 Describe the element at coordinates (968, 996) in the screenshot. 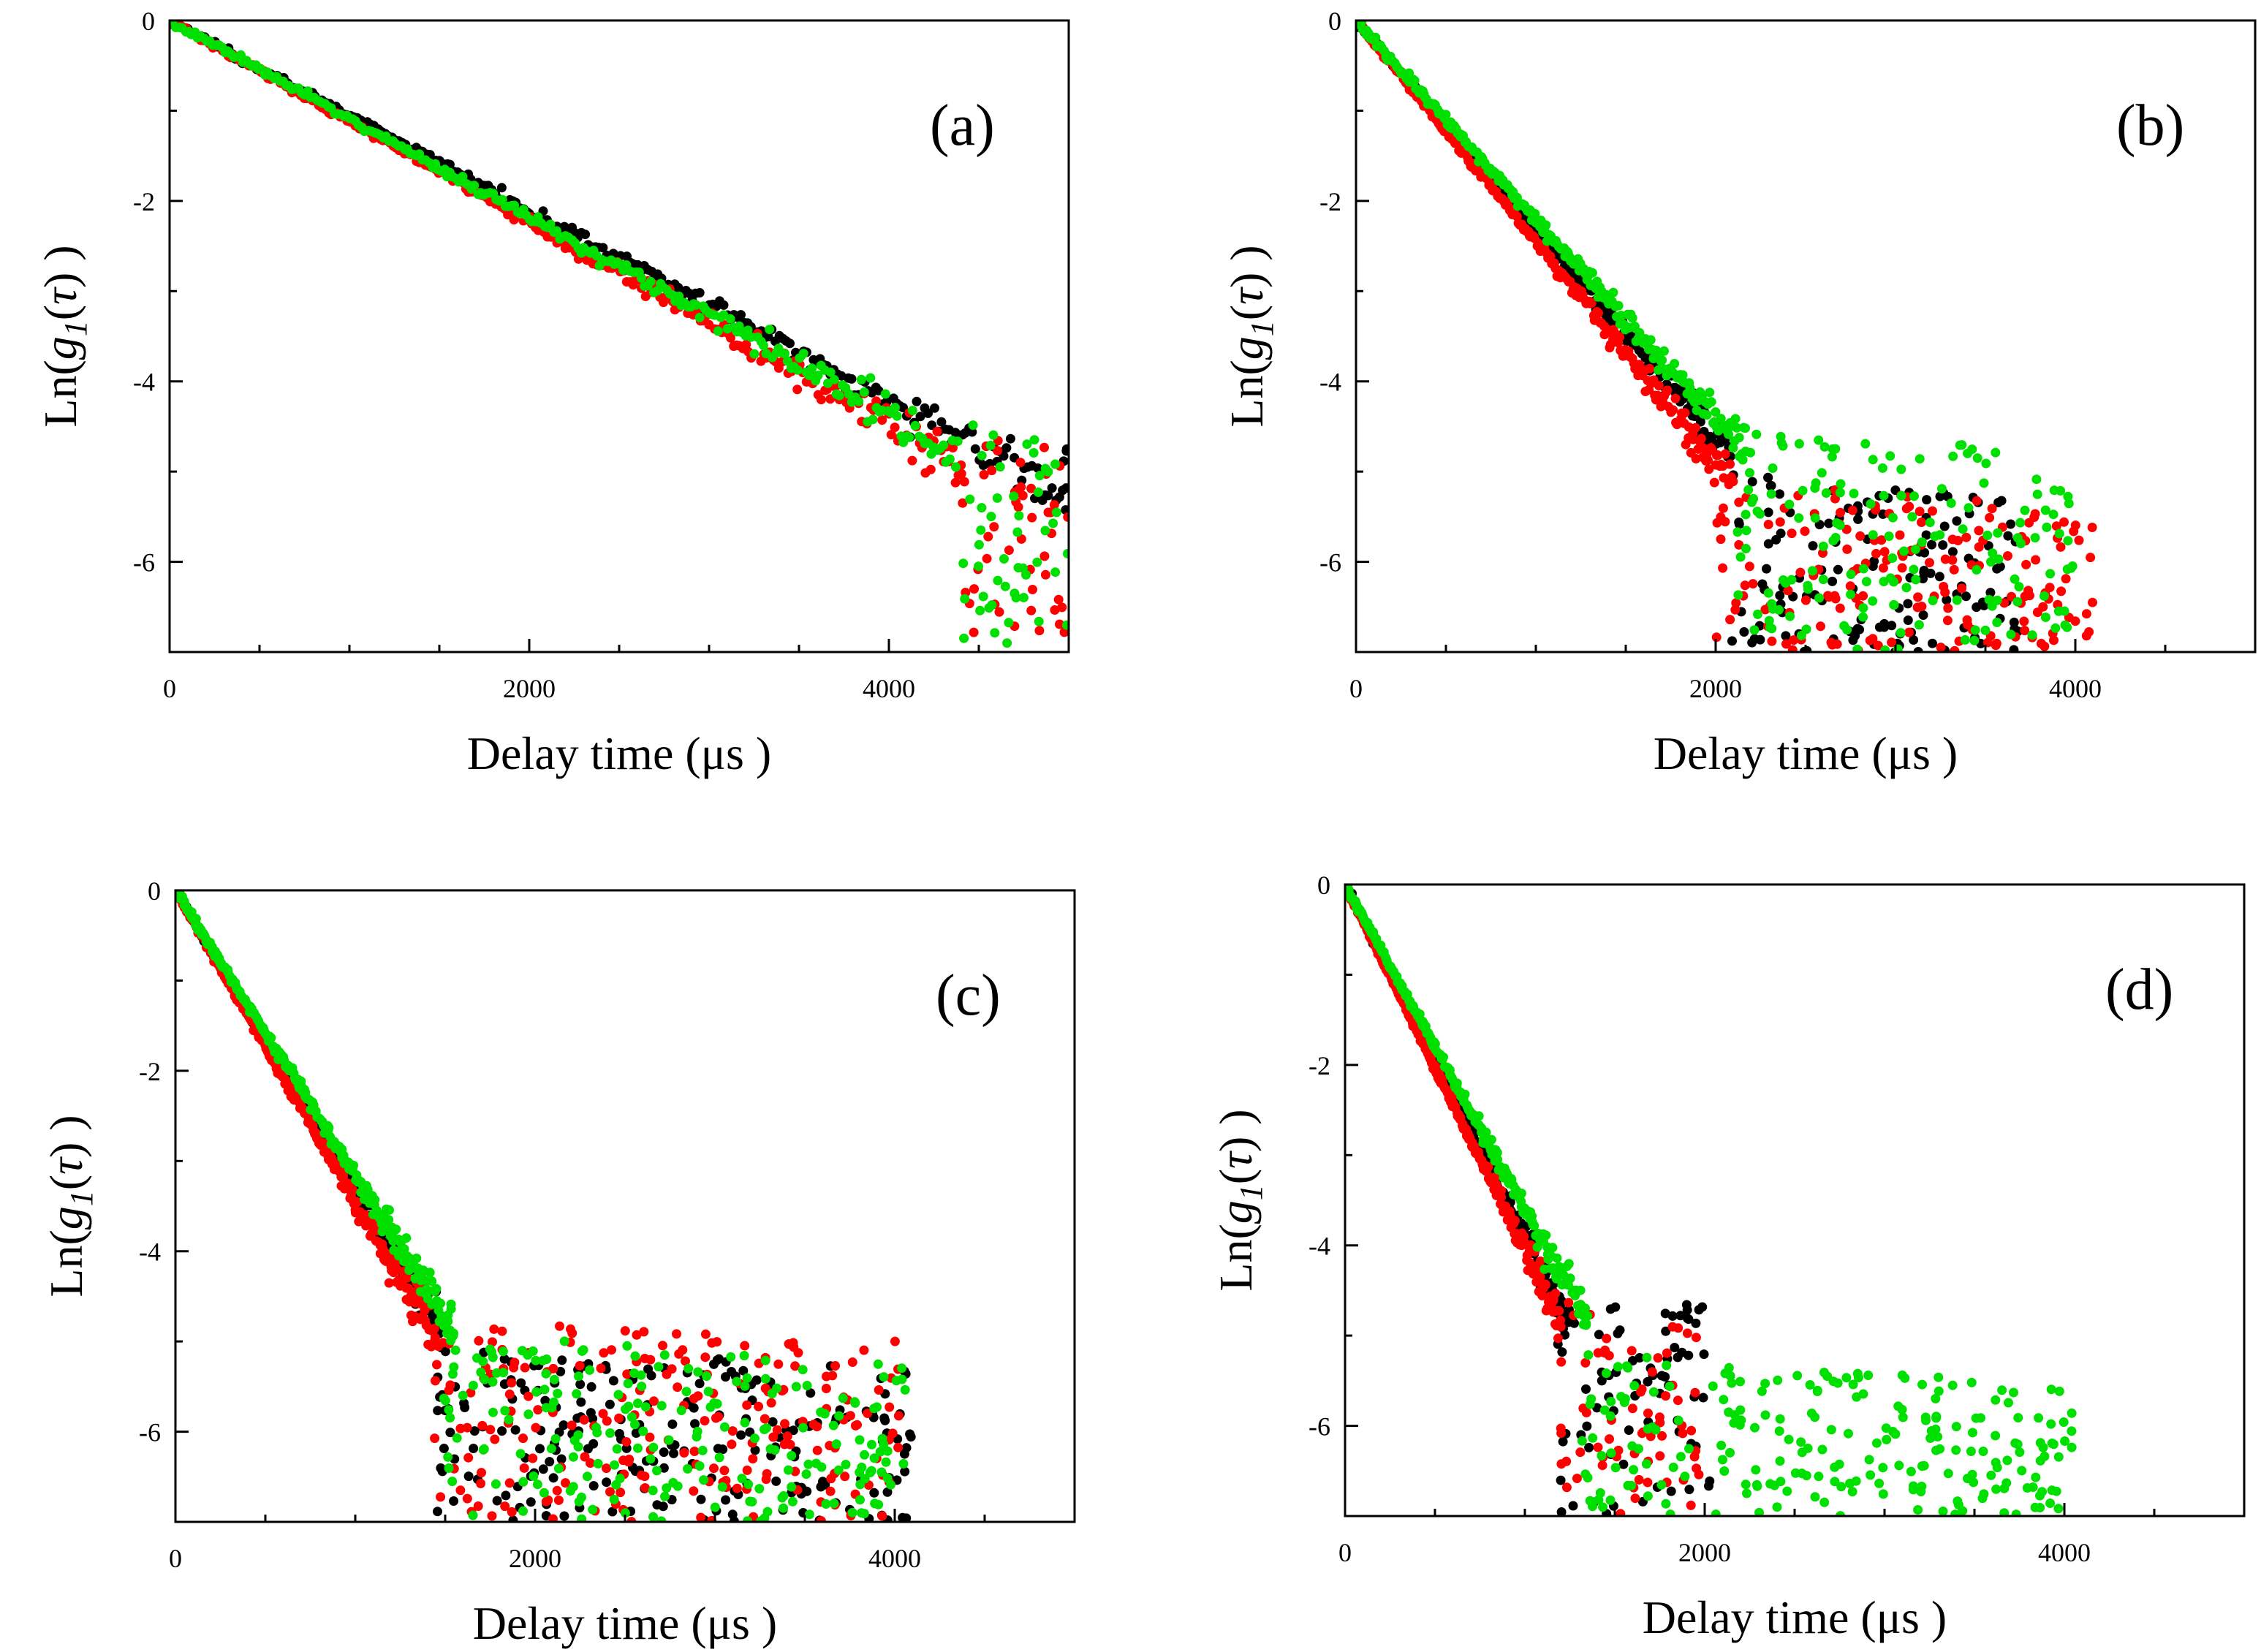

I see `panel-label: (c)` at that location.